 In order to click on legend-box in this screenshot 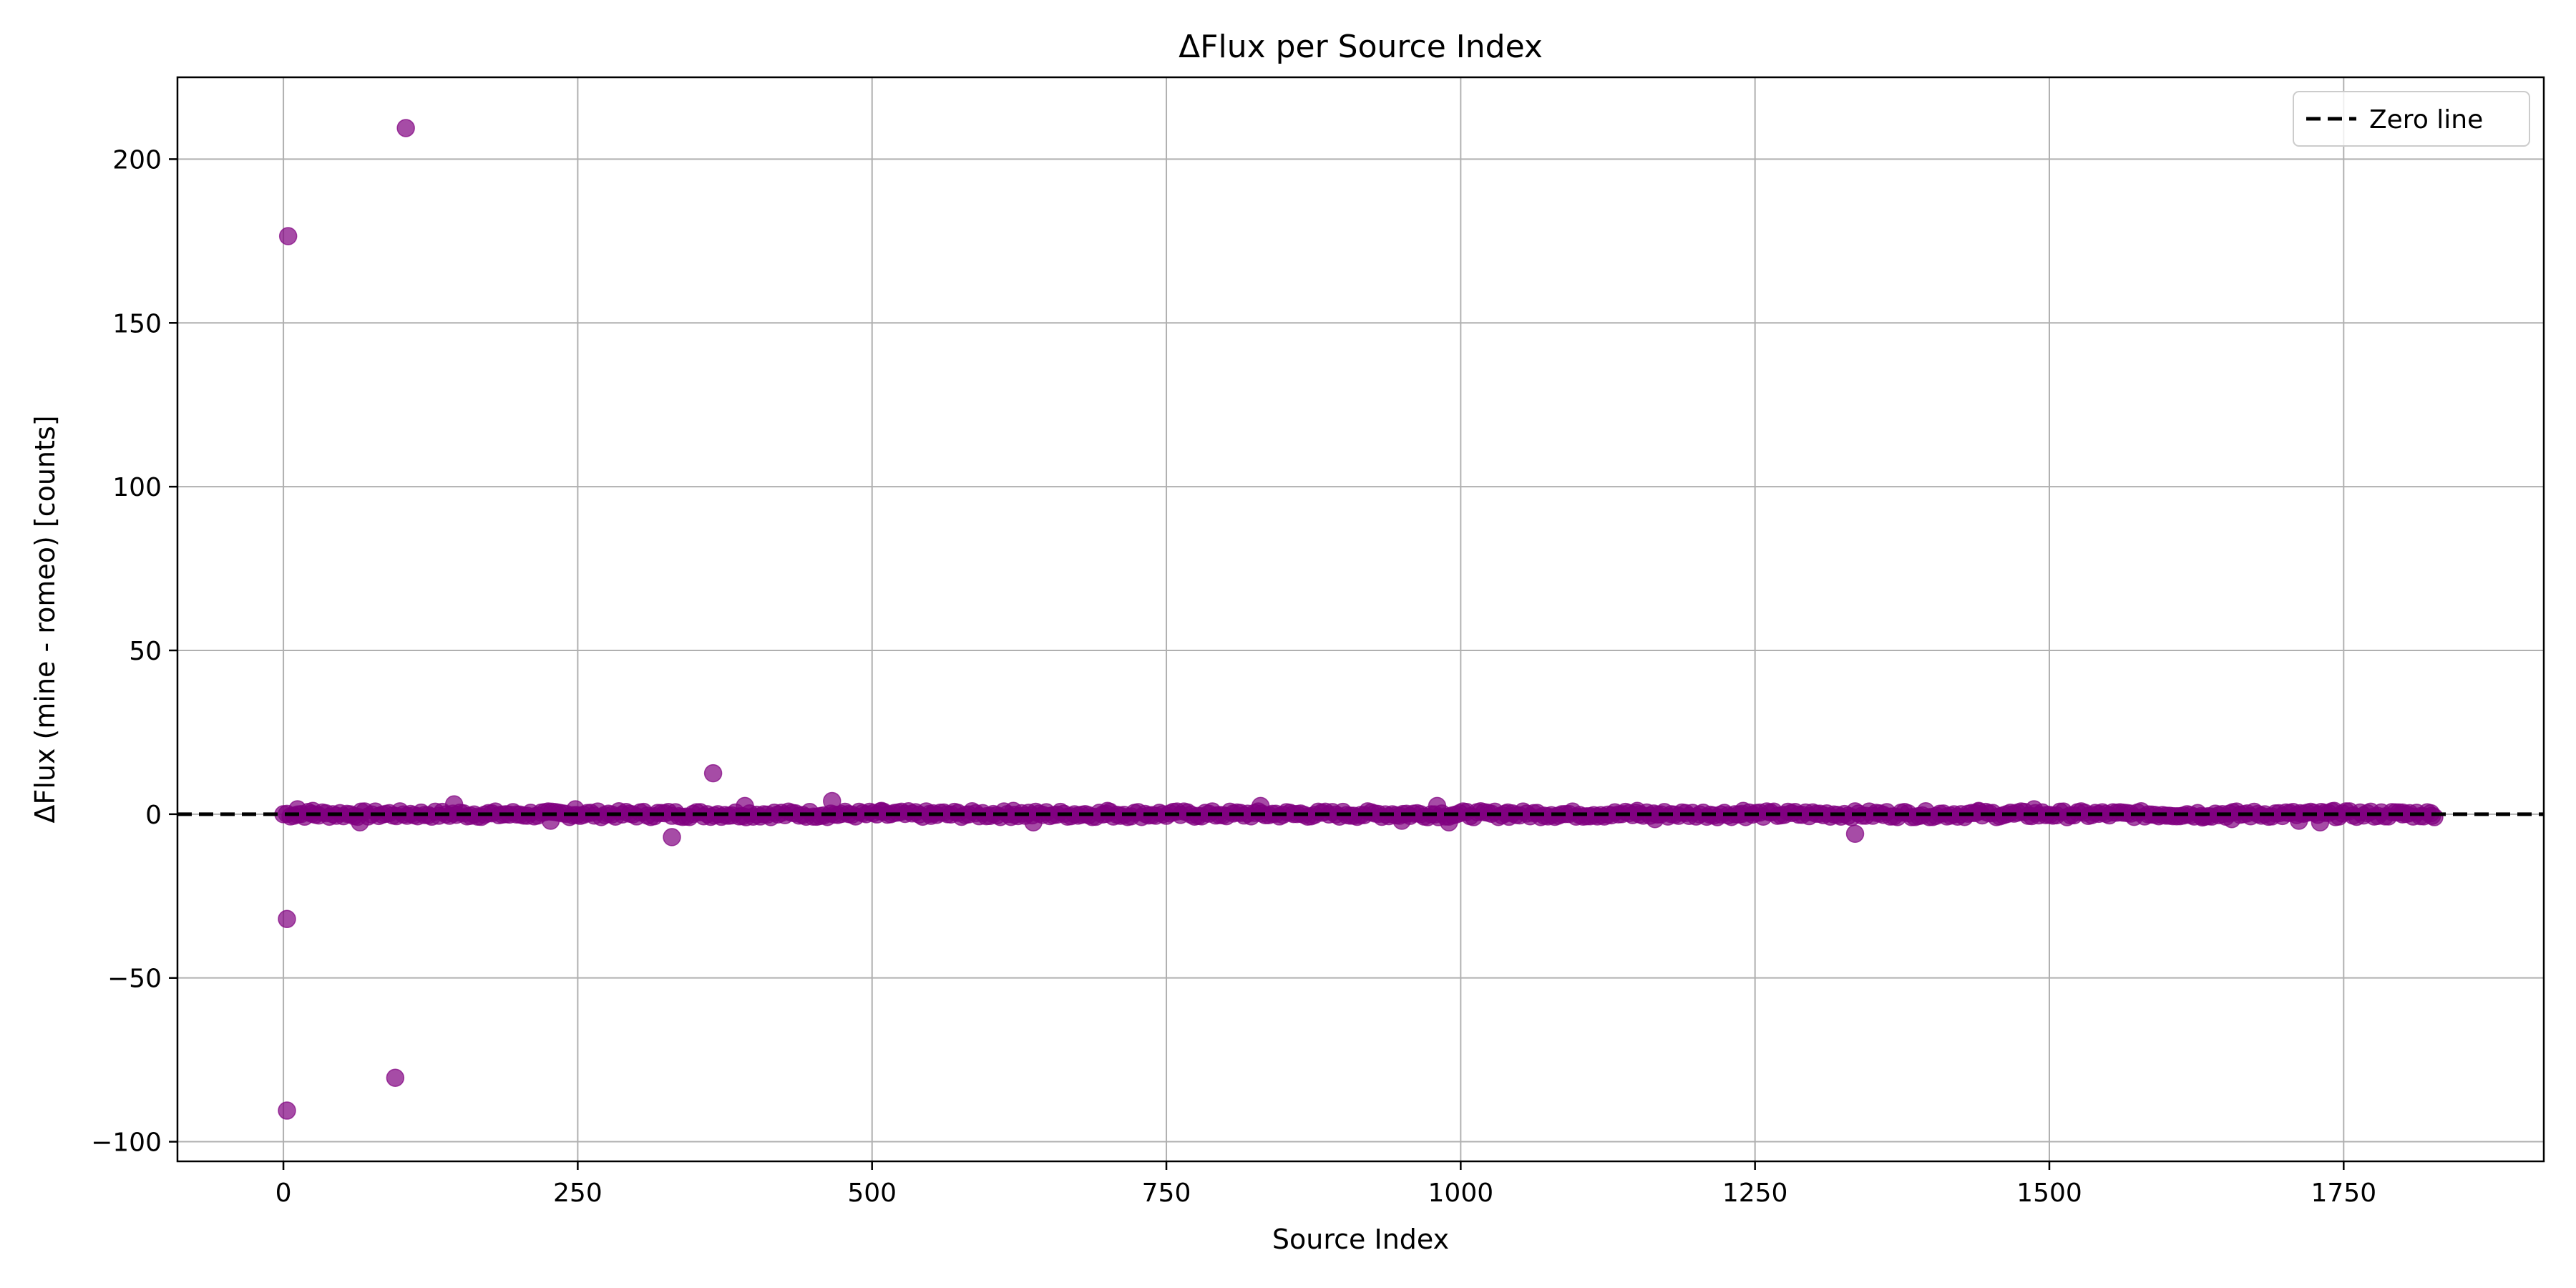, I will do `click(2411, 119)`.